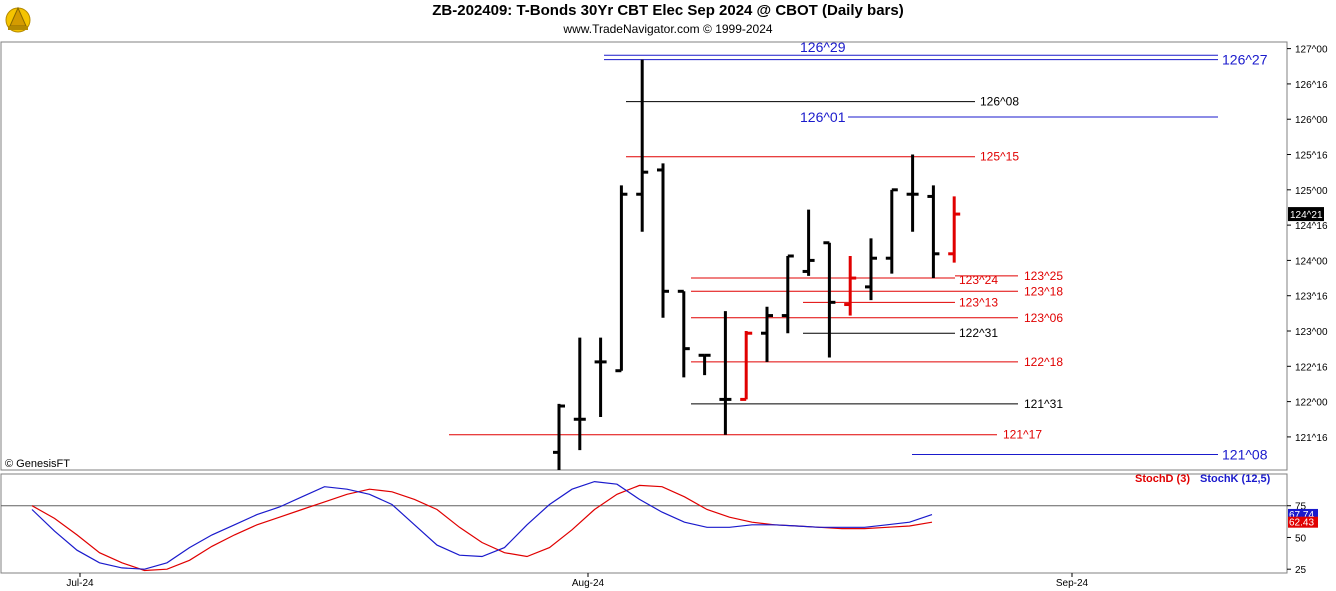 The width and height of the screenshot is (1336, 591). I want to click on price-level-label: 123^18, so click(1043, 291).